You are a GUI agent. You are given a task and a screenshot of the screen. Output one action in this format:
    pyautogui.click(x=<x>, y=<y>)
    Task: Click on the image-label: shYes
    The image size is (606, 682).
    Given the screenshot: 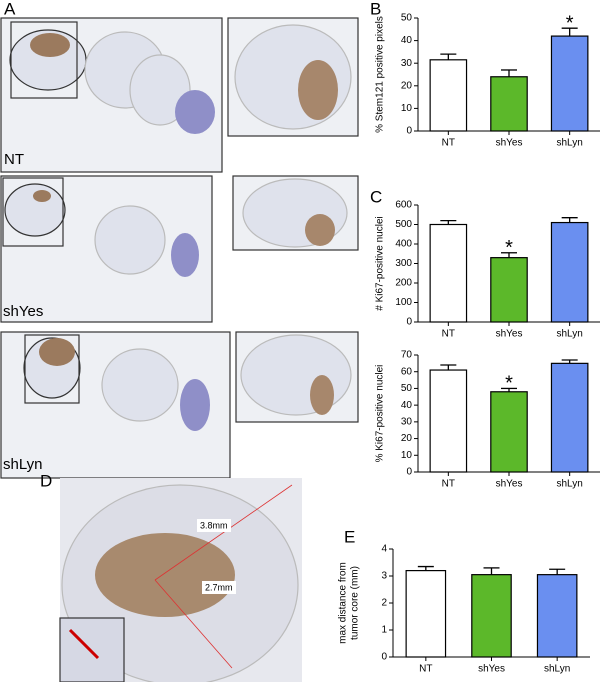 What is the action you would take?
    pyautogui.click(x=23, y=311)
    